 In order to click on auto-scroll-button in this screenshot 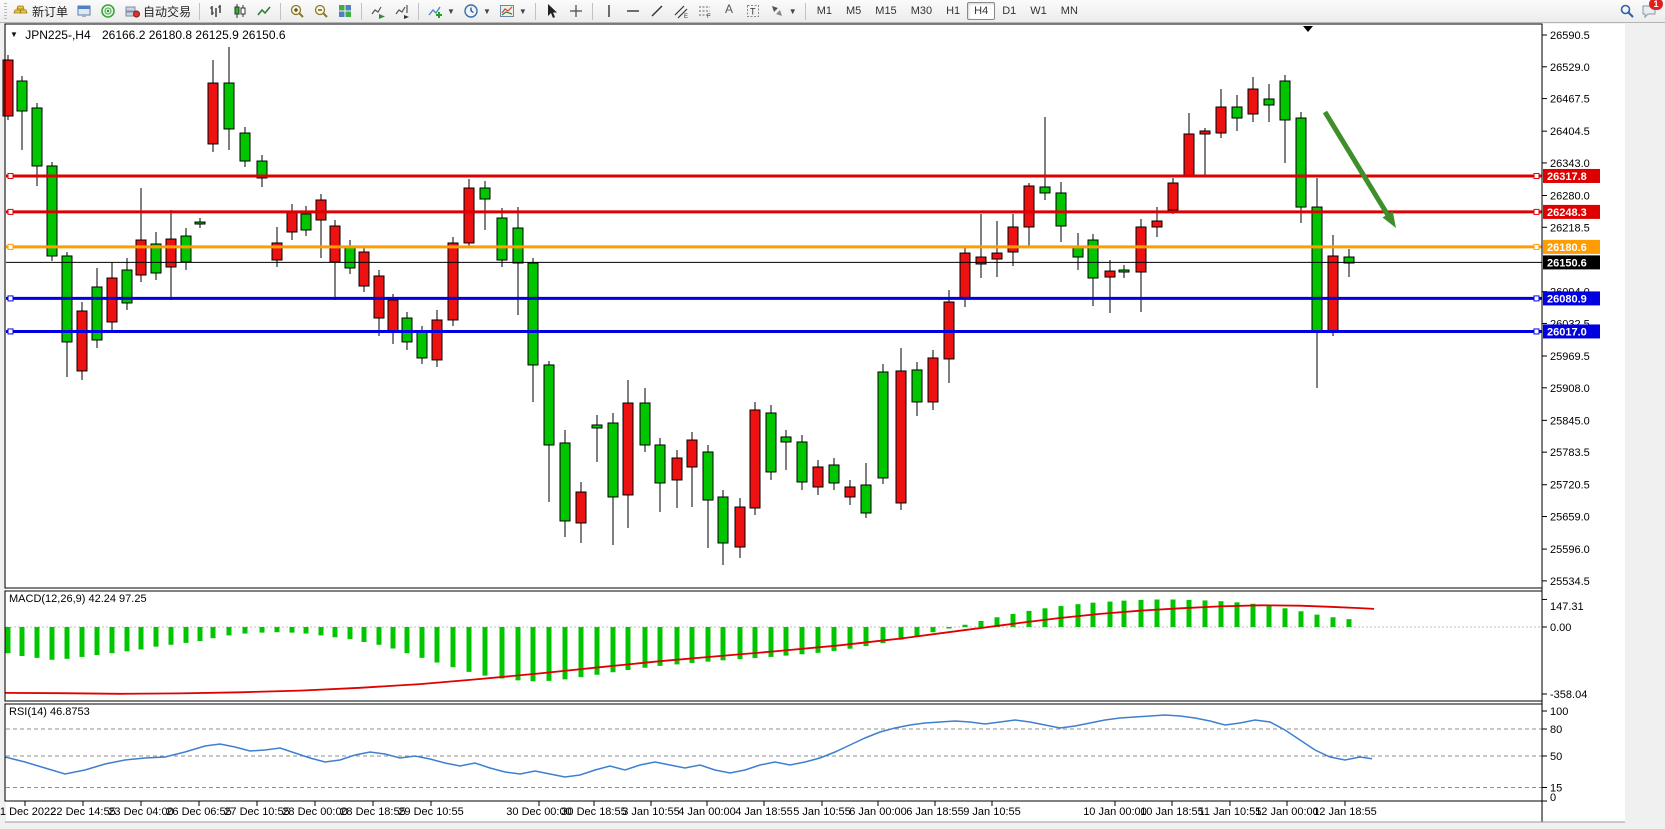, I will do `click(378, 11)`.